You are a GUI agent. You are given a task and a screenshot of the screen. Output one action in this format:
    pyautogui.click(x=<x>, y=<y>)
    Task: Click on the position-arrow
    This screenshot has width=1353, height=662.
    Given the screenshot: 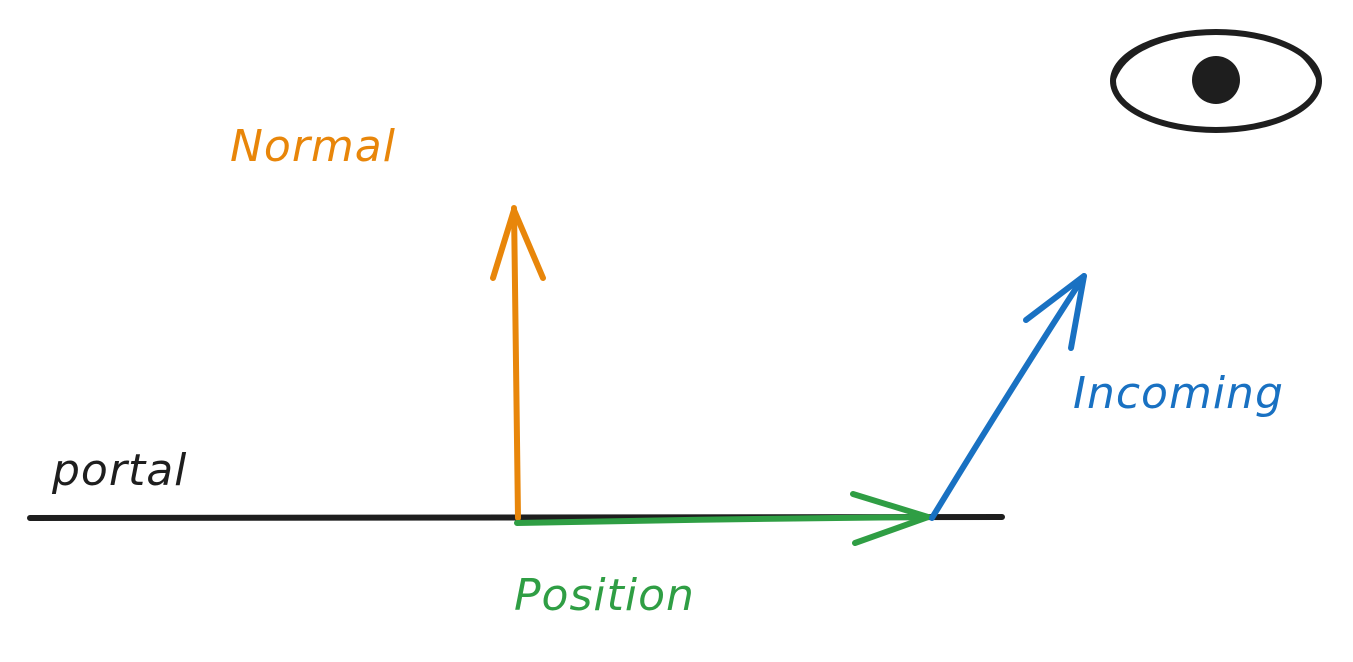 What is the action you would take?
    pyautogui.click(x=722, y=518)
    